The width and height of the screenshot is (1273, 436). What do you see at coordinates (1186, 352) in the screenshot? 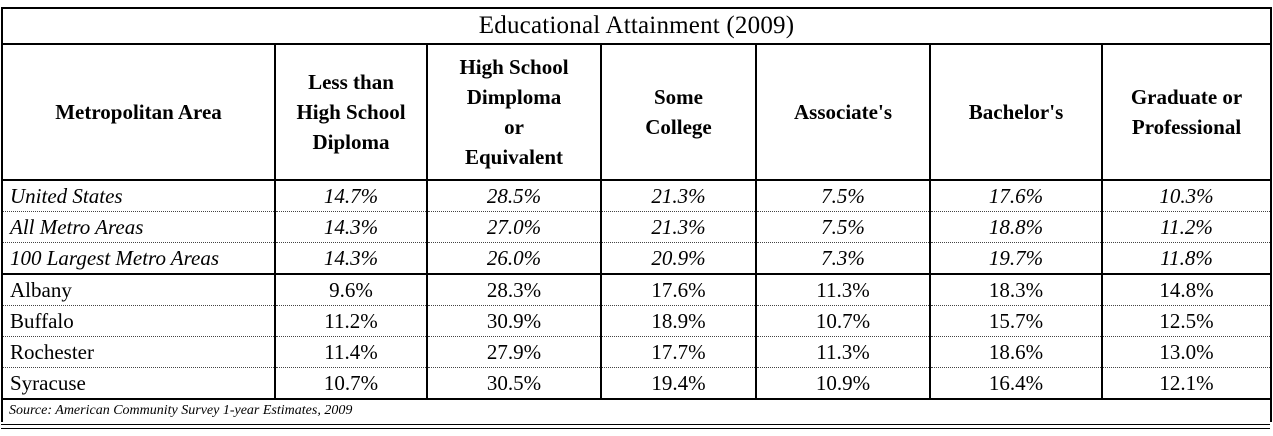
I see `value-cell-graduate: 13.0%` at bounding box center [1186, 352].